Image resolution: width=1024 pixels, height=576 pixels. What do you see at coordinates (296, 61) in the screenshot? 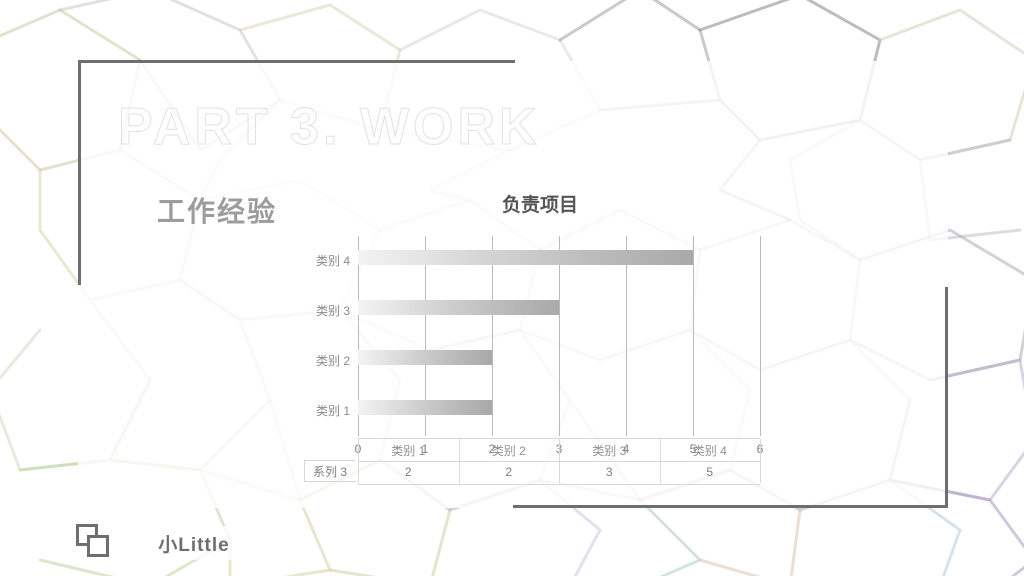
I see `frame-bracket-top-left-horizontal` at bounding box center [296, 61].